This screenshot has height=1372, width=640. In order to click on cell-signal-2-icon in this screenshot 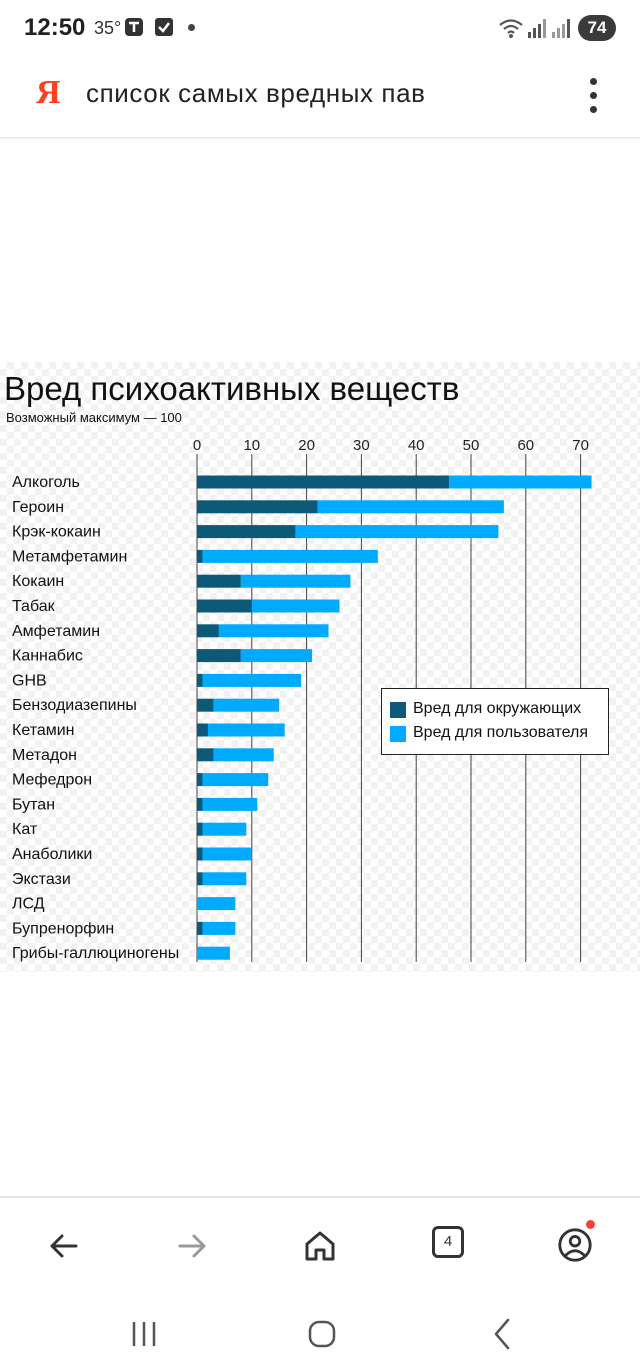, I will do `click(561, 28)`.